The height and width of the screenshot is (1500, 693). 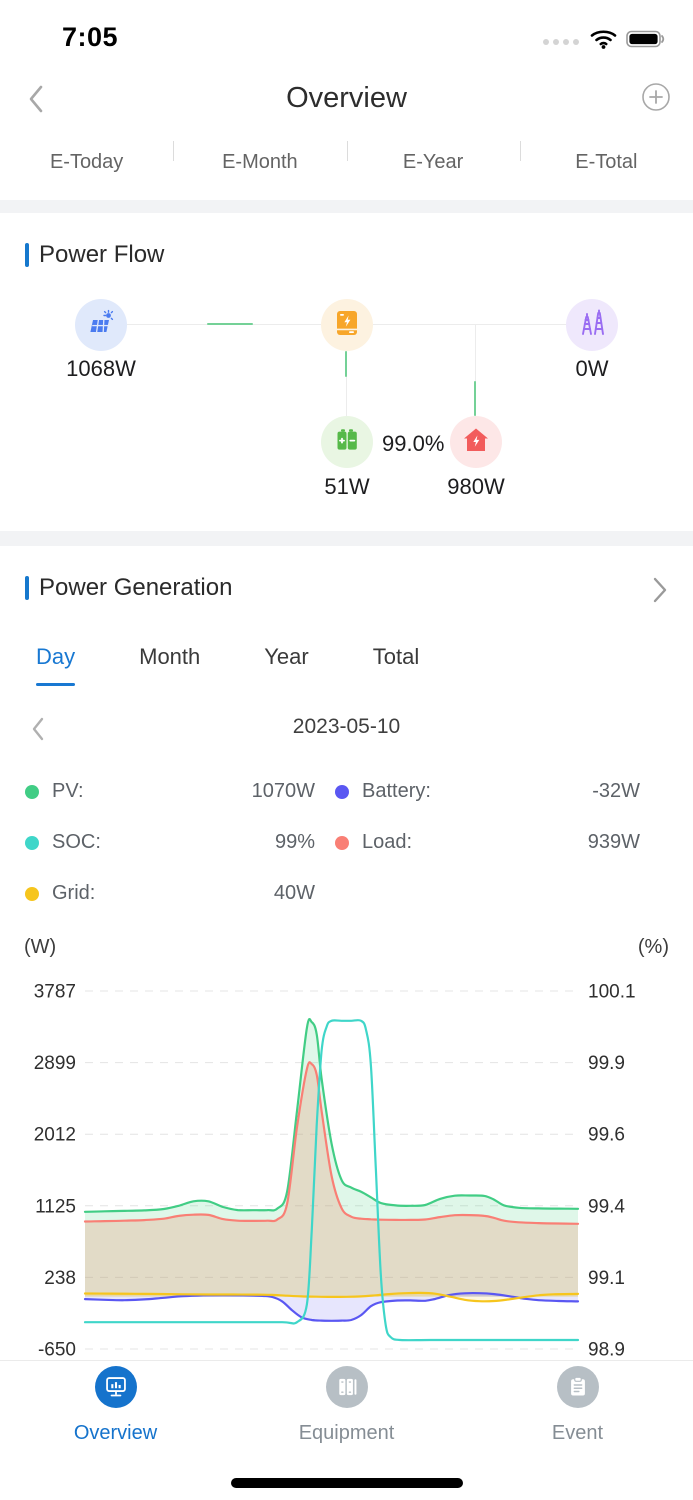 I want to click on axis-units: (W) (%), so click(x=346, y=947).